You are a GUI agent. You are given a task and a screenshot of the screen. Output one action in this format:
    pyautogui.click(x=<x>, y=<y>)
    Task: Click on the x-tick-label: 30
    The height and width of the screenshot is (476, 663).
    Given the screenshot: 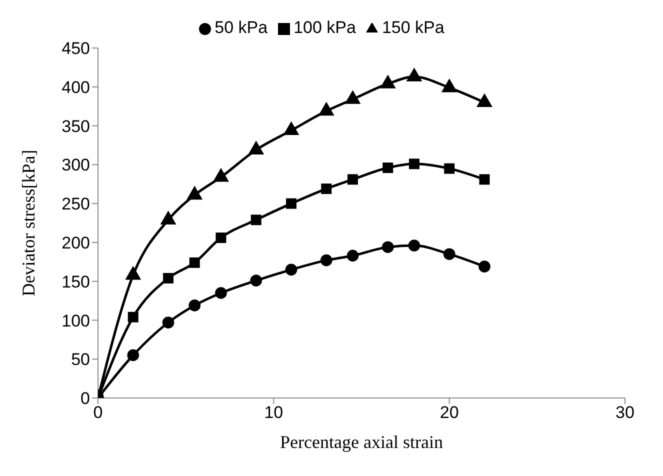 What is the action you would take?
    pyautogui.click(x=625, y=412)
    